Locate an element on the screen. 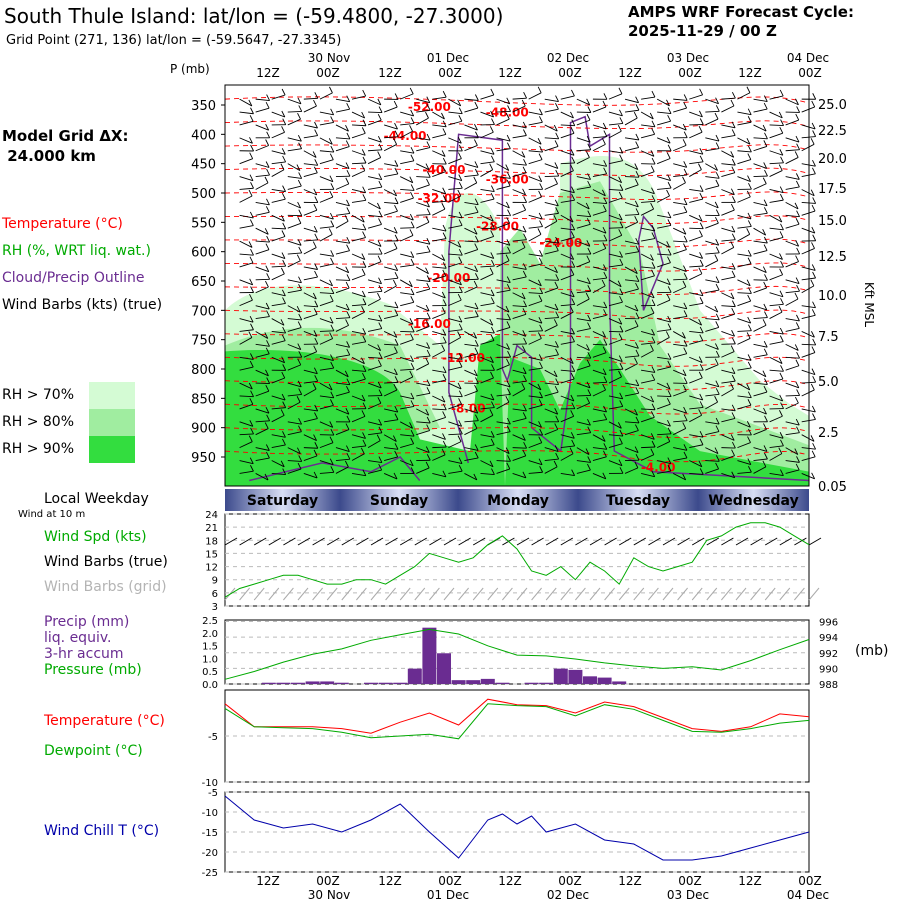 This screenshot has width=900, height=900. time-tick-bottom: 00Z is located at coordinates (328, 881).